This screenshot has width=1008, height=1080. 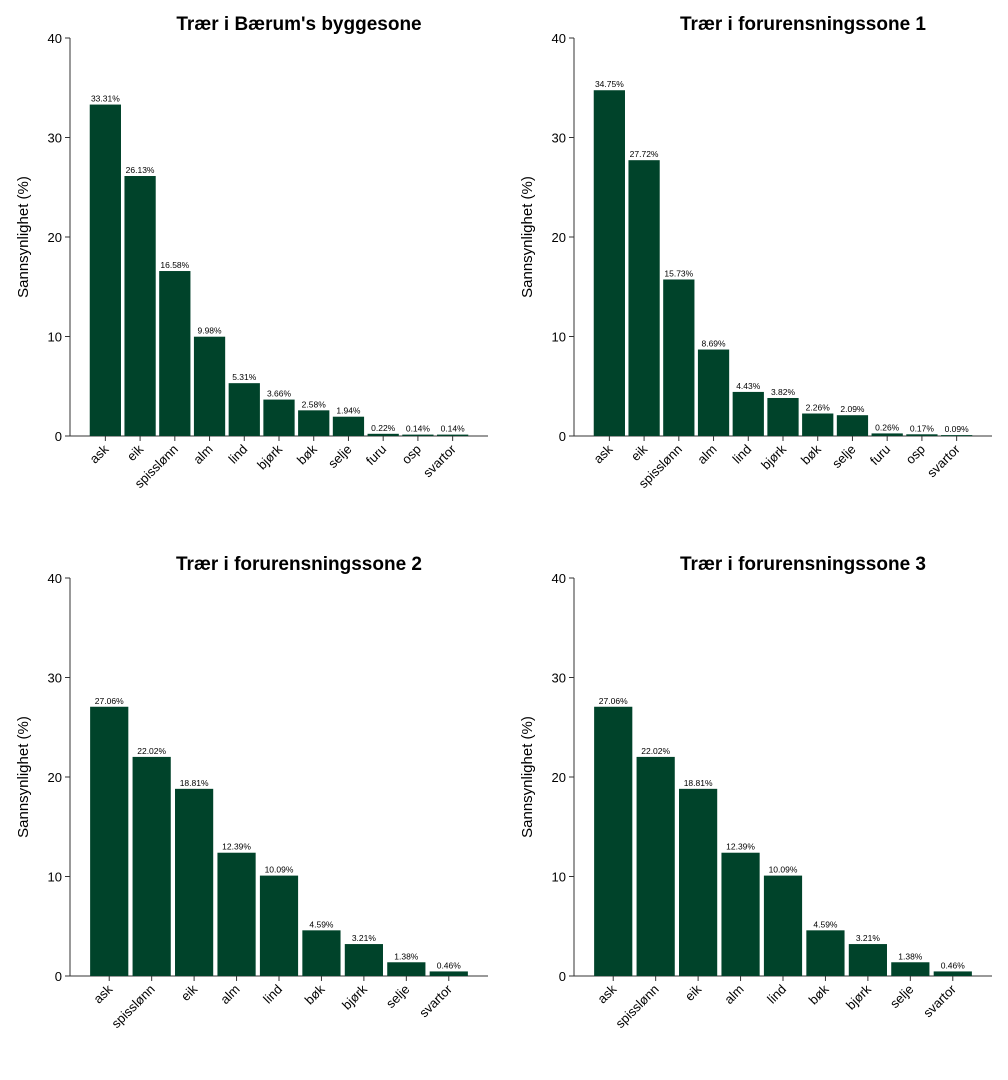 I want to click on data-label: 12.39%, so click(x=740, y=847).